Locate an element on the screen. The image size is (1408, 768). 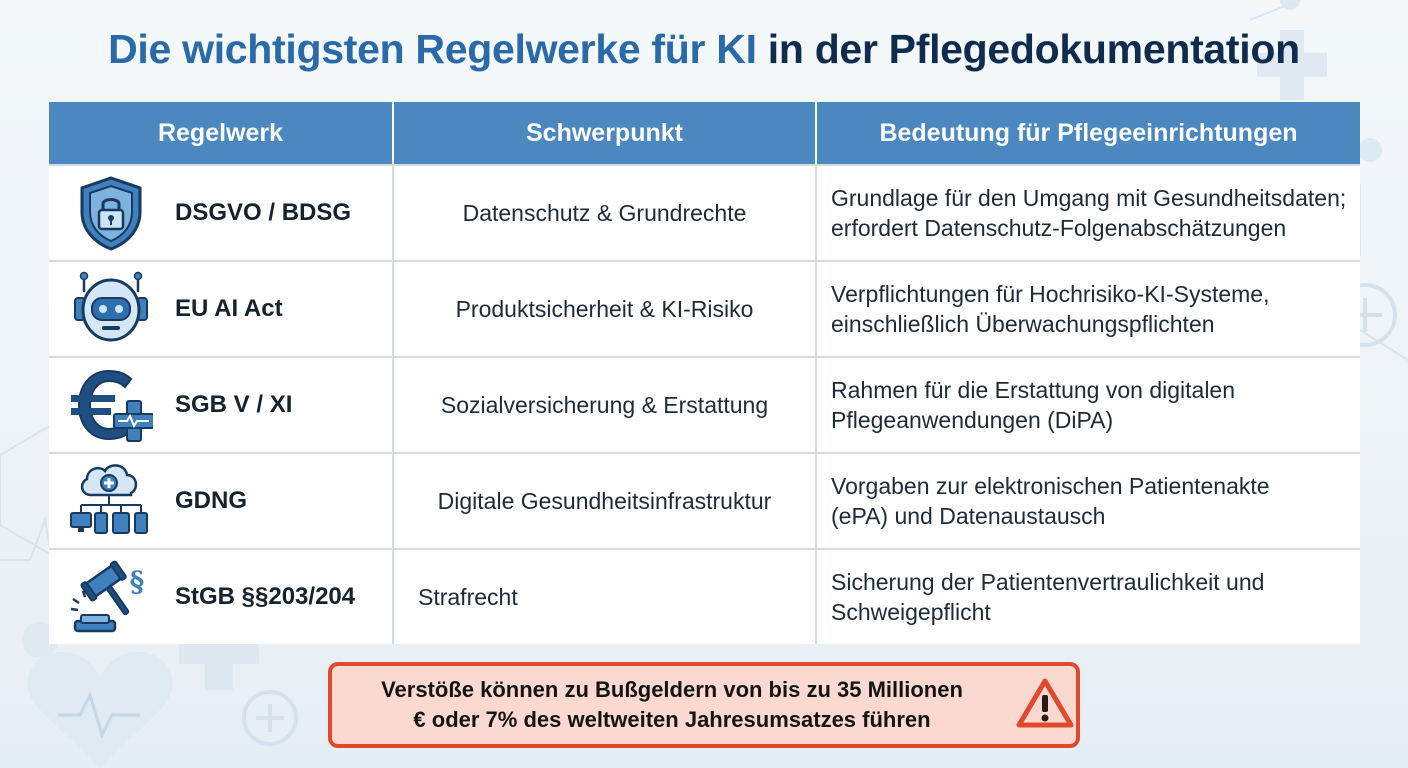
regelwerk-name: SGB V / XI is located at coordinates (234, 404).